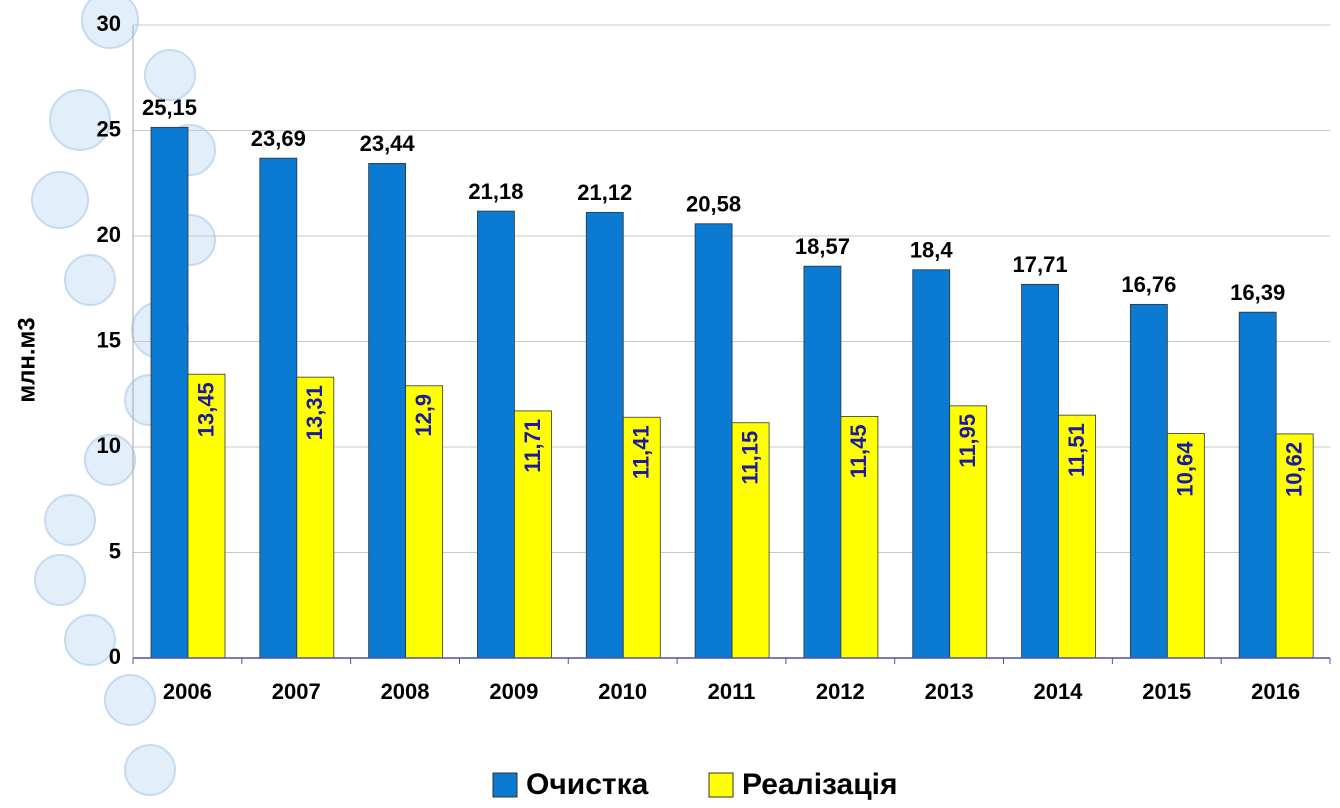 This screenshot has width=1340, height=808. I want to click on value-label: 18,4, so click(932, 250).